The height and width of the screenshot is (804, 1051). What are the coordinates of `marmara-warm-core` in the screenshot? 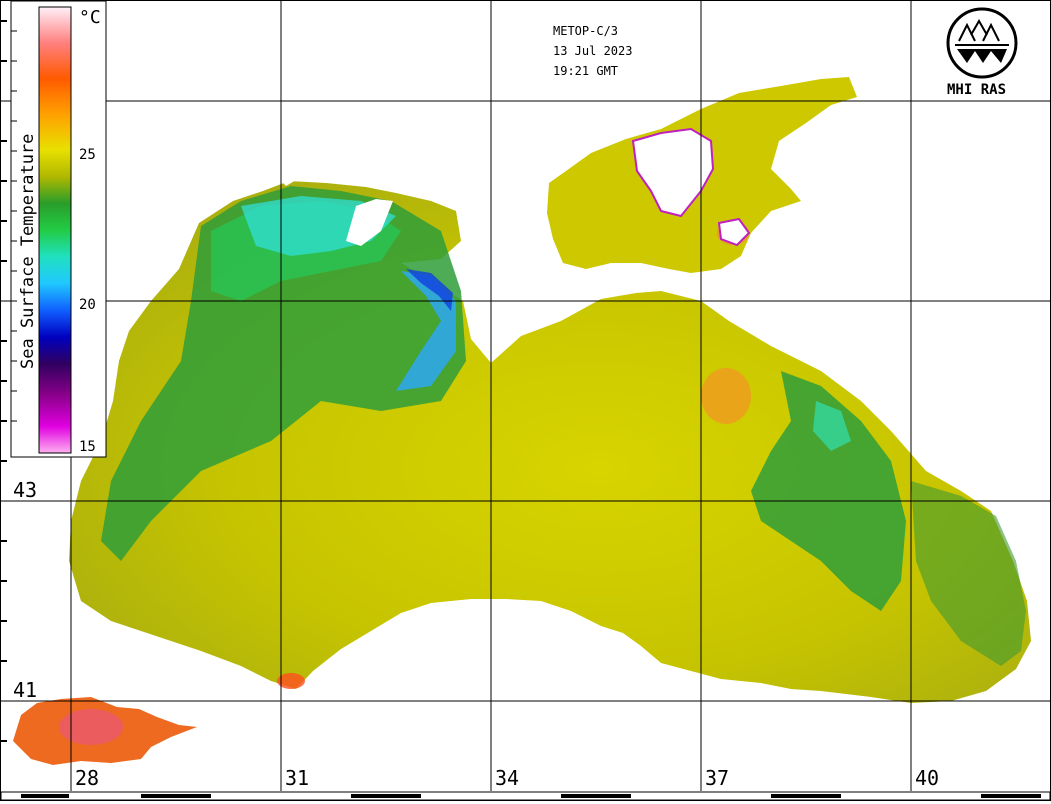 It's located at (91, 727).